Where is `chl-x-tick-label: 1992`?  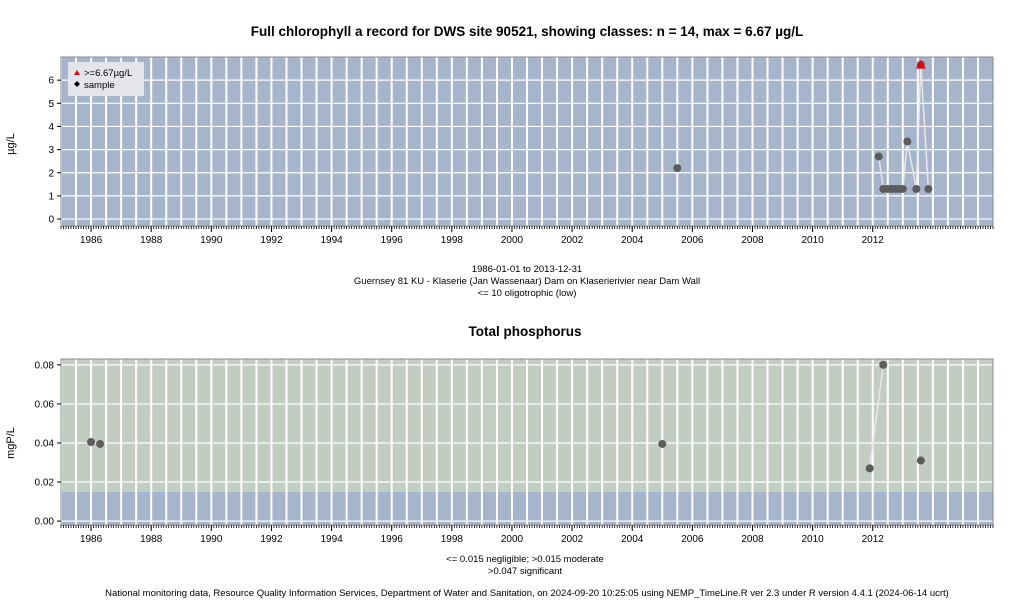
chl-x-tick-label: 1992 is located at coordinates (271, 240).